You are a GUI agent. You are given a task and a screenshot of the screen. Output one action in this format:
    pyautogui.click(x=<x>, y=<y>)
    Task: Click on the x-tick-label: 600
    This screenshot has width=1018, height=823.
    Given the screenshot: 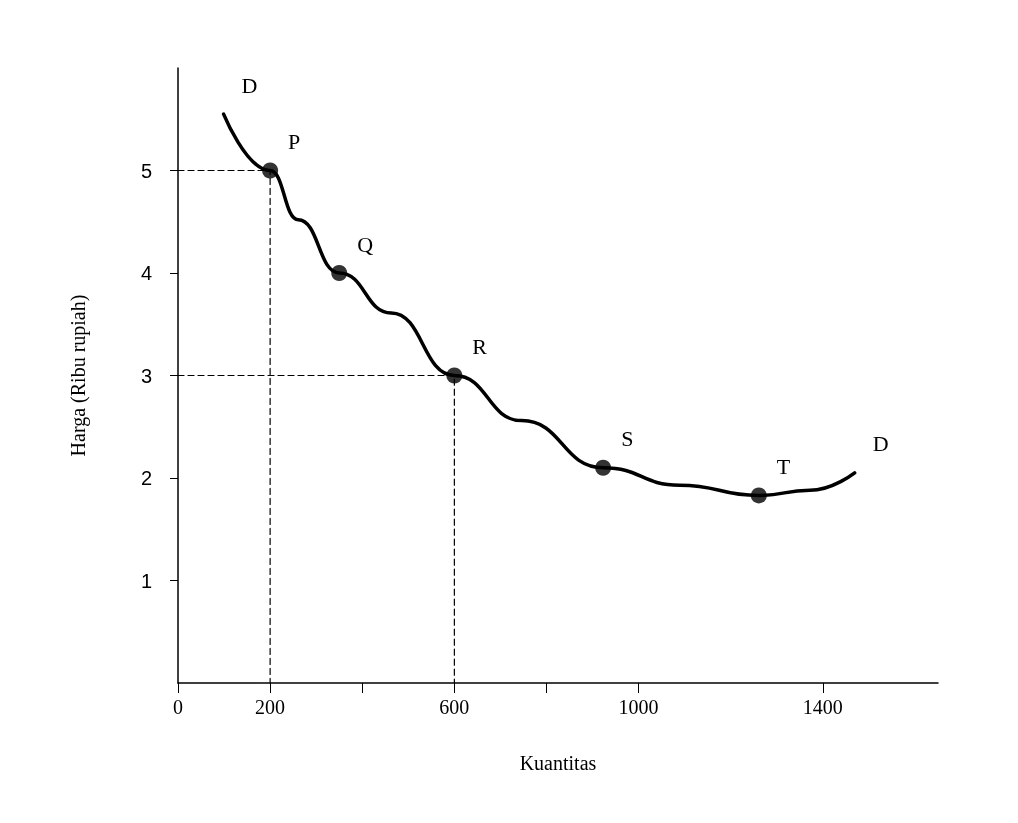 What is the action you would take?
    pyautogui.click(x=454, y=707)
    